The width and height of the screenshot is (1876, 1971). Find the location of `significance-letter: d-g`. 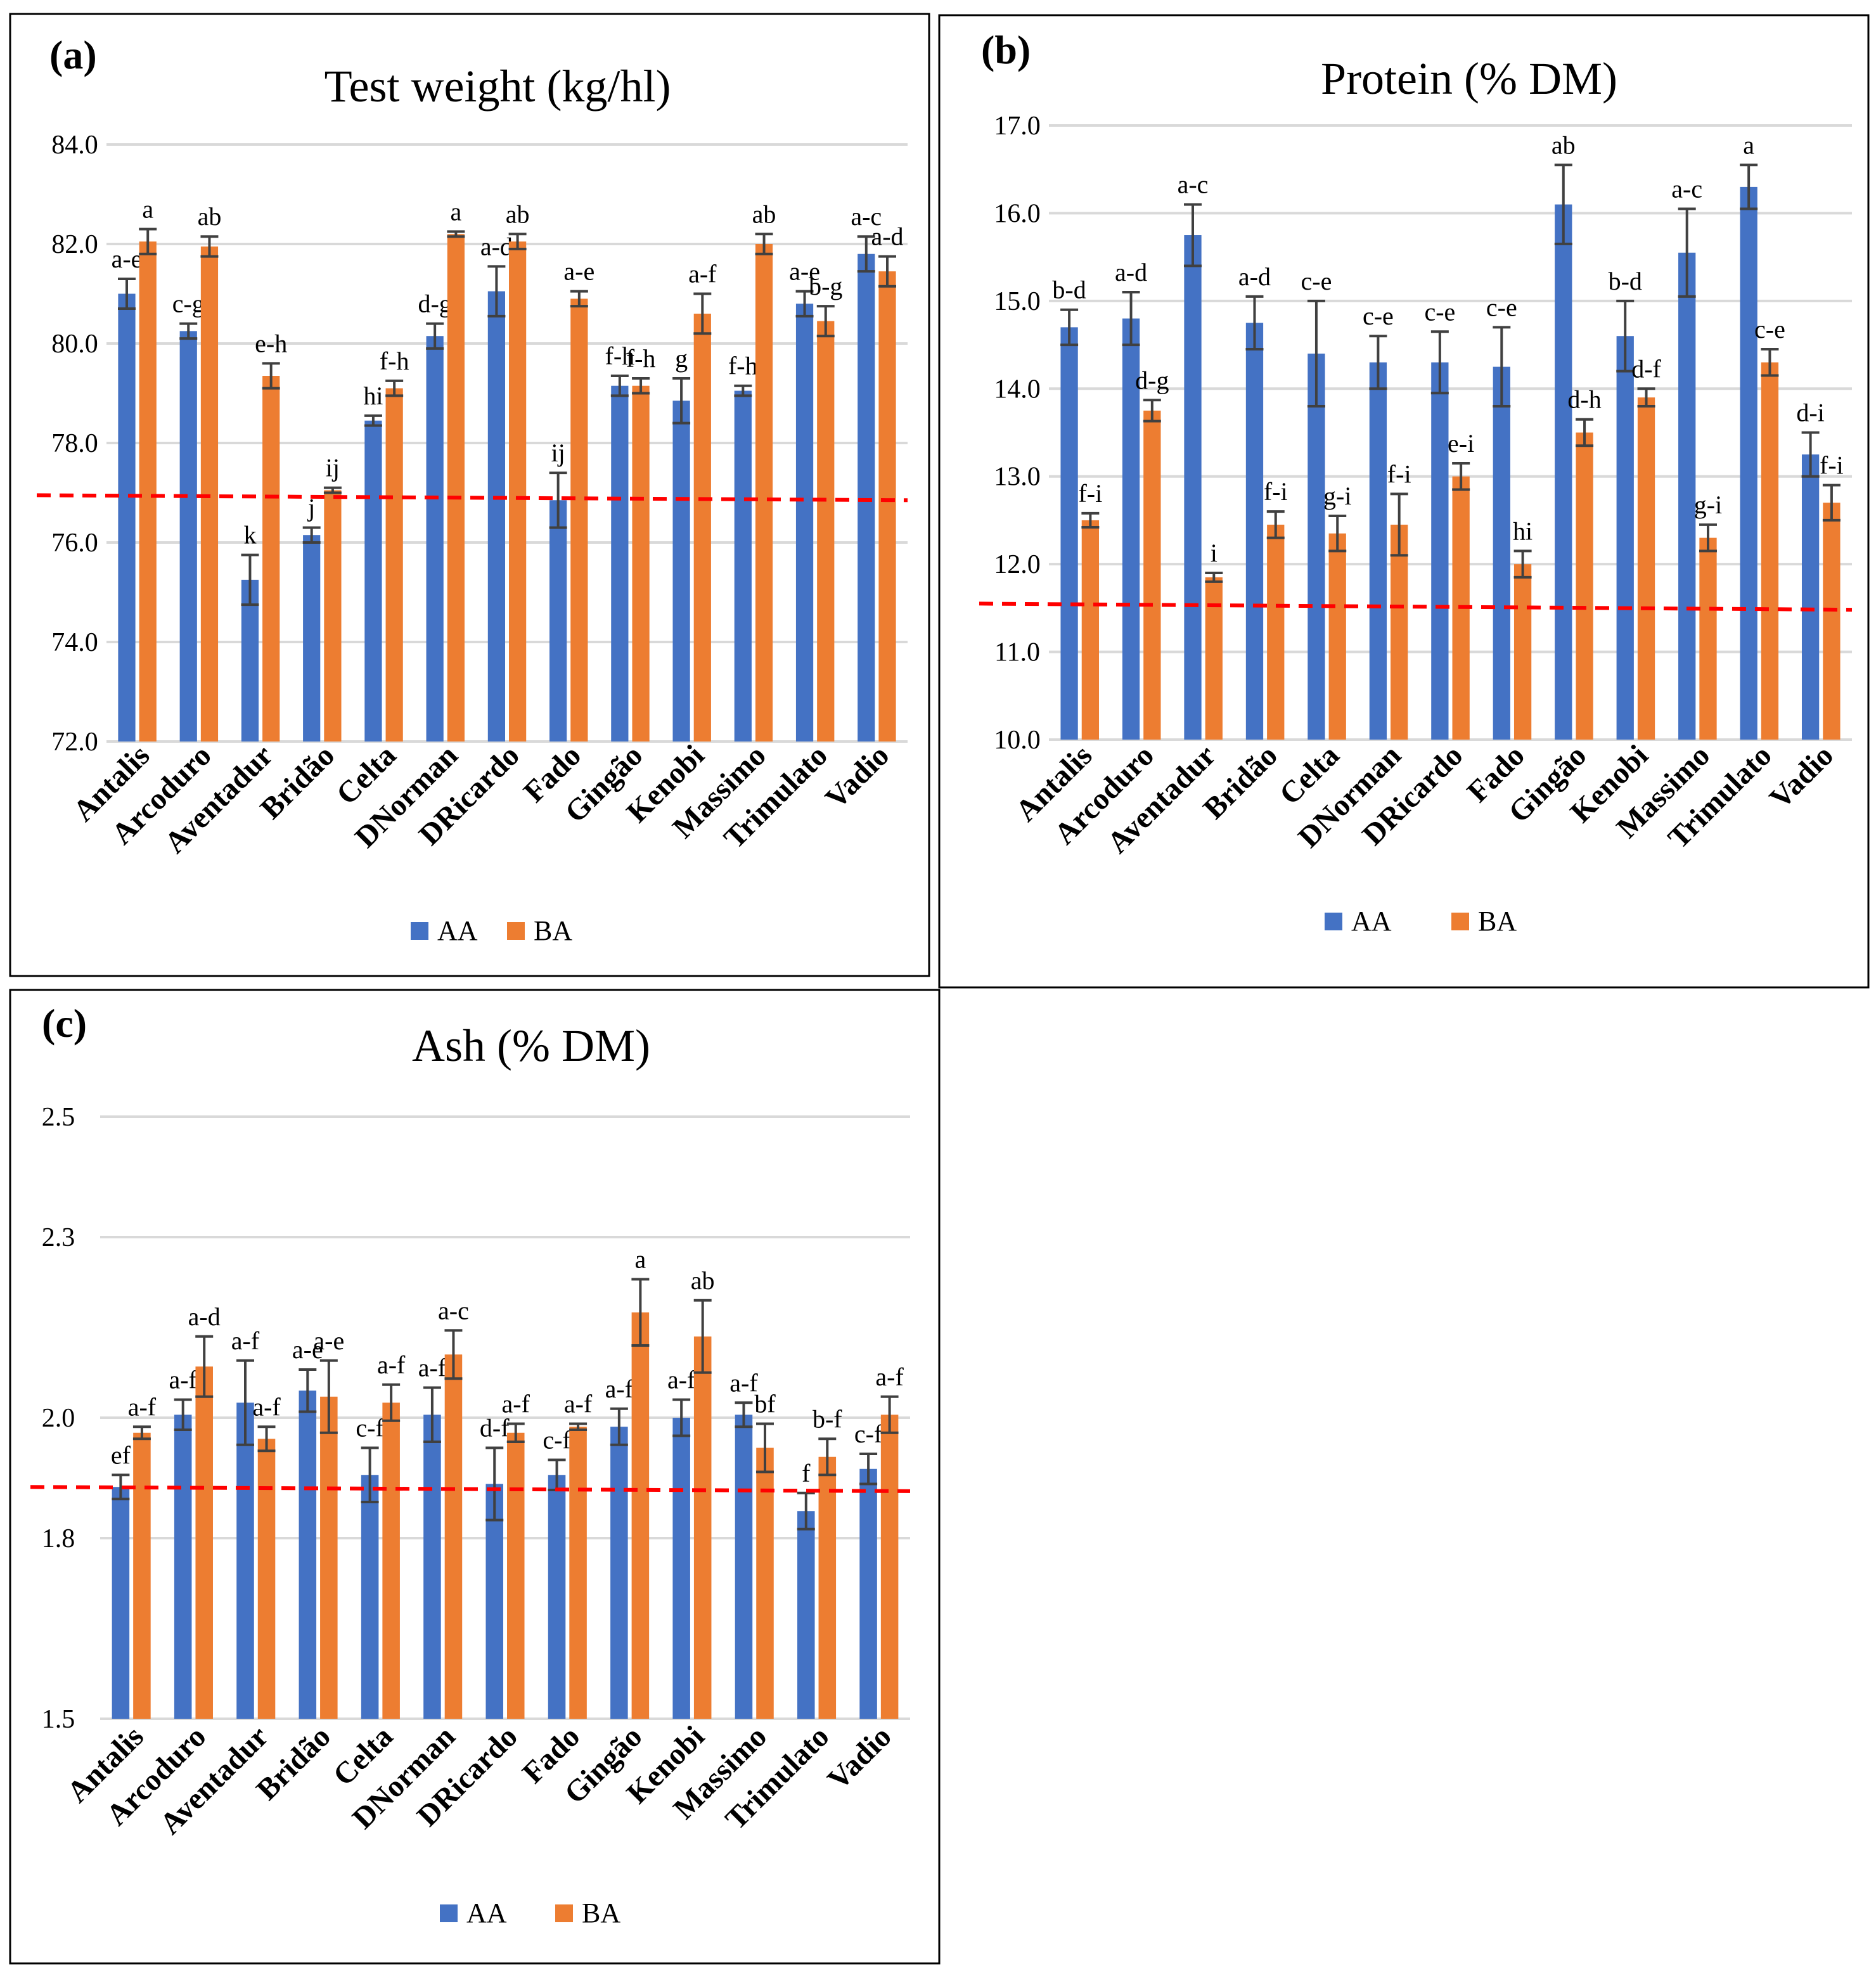

significance-letter: d-g is located at coordinates (1152, 380).